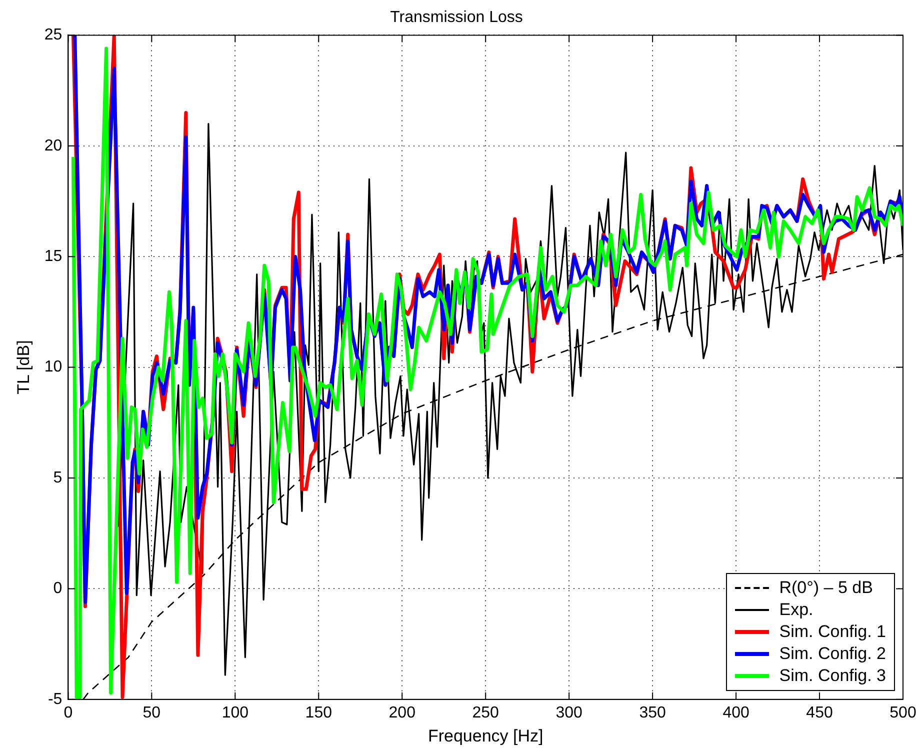  What do you see at coordinates (53, 35) in the screenshot?
I see `y-tick-label: 25` at bounding box center [53, 35].